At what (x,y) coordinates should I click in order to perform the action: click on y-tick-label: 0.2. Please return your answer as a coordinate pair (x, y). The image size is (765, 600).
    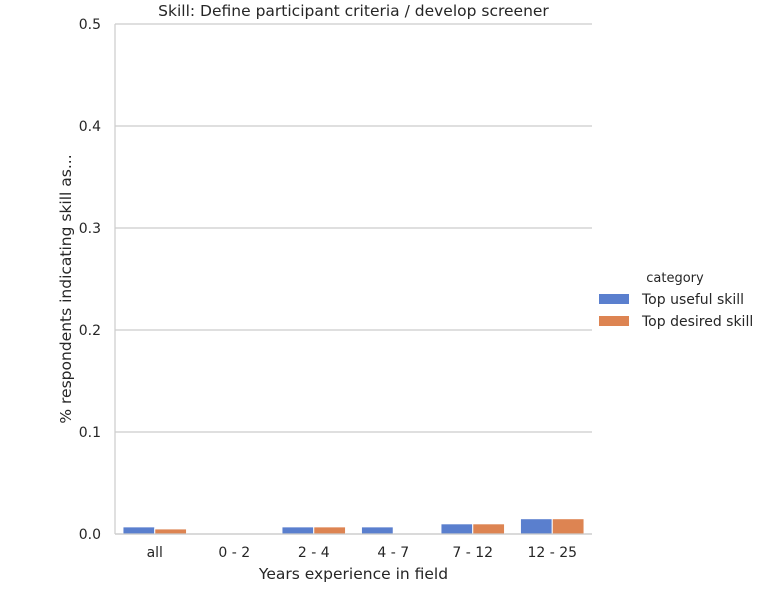
    Looking at the image, I should click on (90, 331).